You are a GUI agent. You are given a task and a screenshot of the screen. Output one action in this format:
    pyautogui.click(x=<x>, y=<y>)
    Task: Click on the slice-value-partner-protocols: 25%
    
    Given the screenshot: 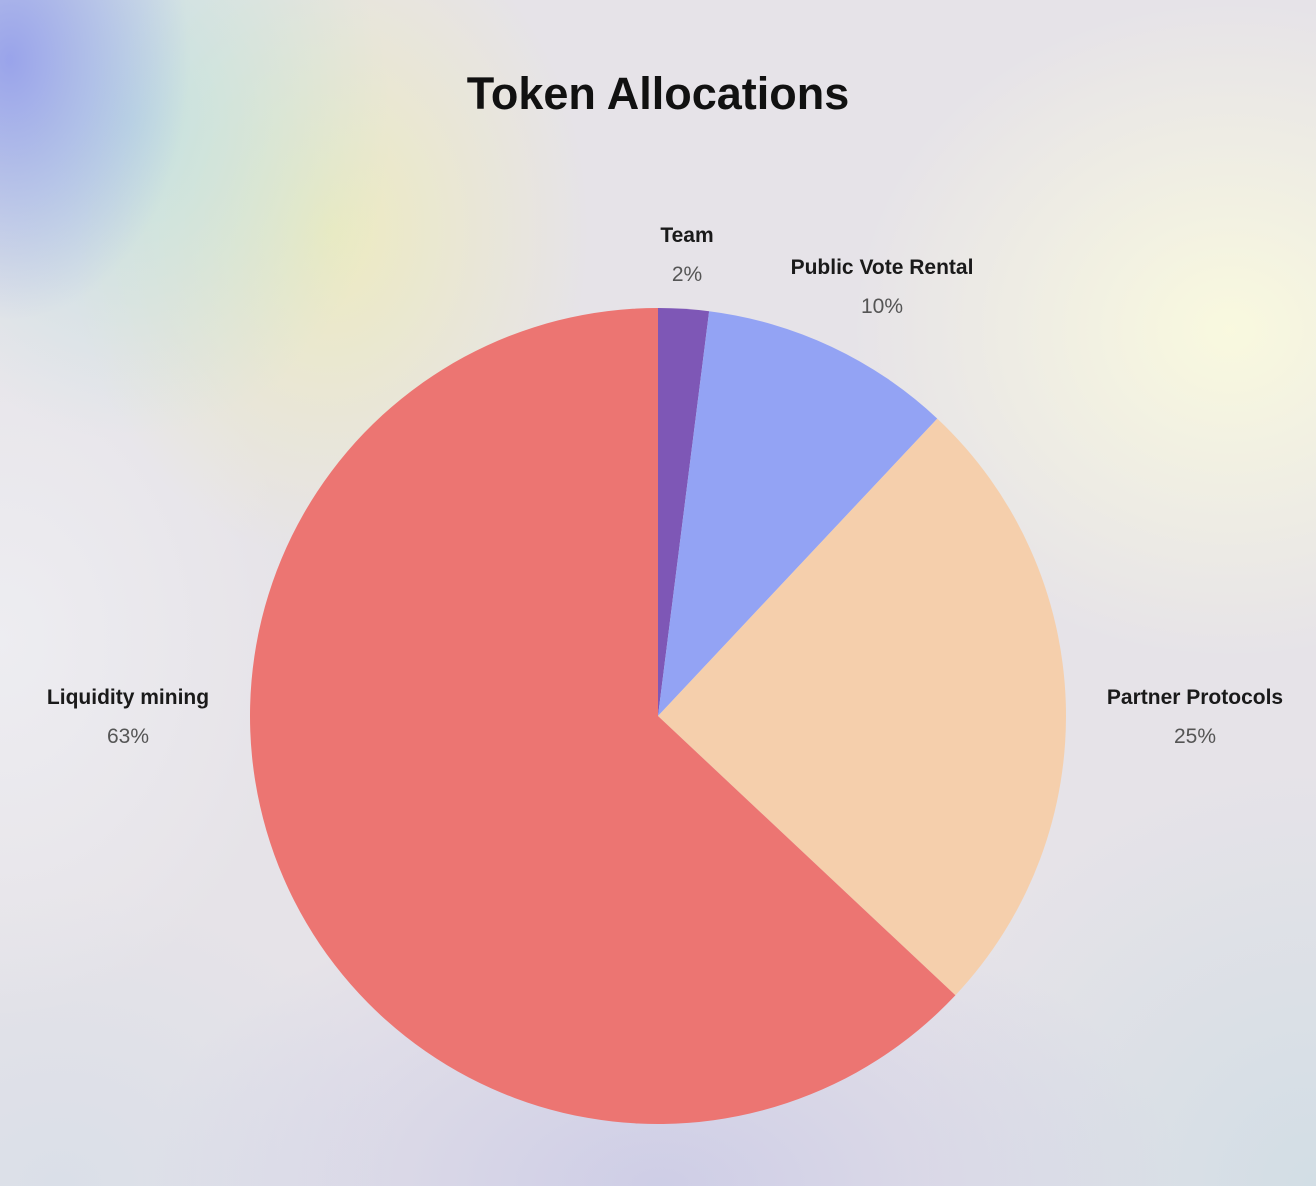 What is the action you would take?
    pyautogui.click(x=1195, y=736)
    